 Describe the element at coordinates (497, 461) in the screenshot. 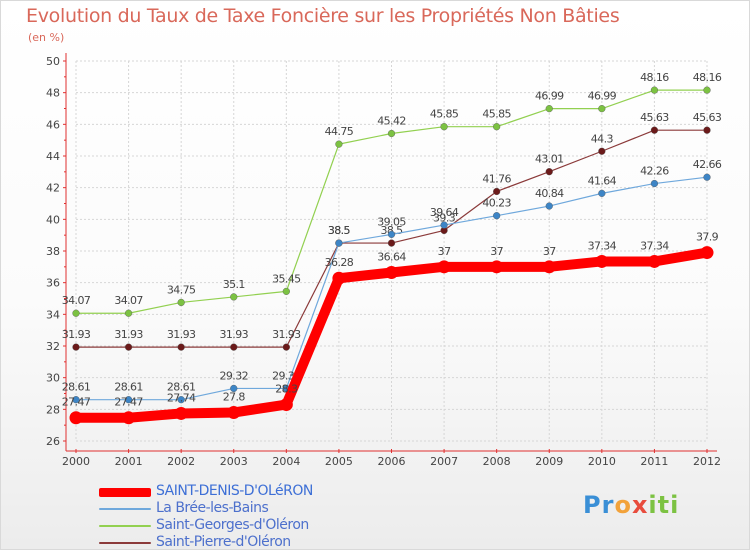

I see `x-tick-label: 2008` at that location.